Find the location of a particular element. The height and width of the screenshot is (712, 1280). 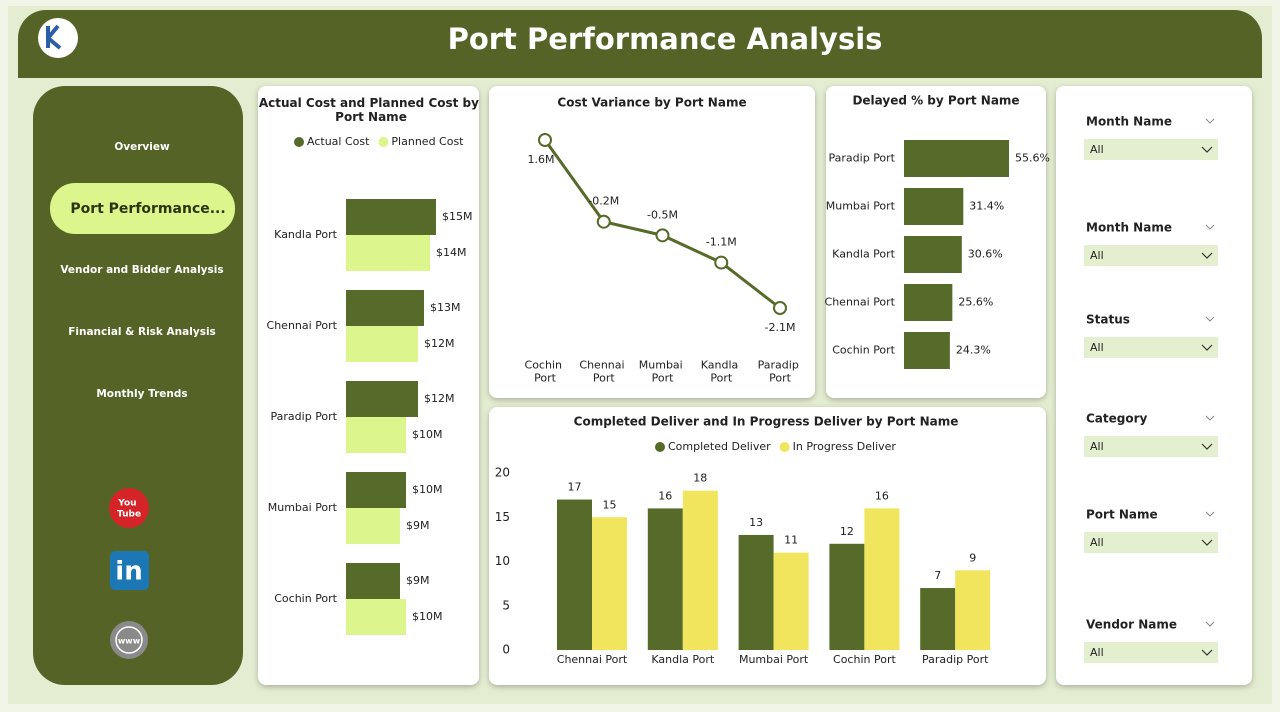

y-tick-label: Cochin Port is located at coordinates (305, 598).